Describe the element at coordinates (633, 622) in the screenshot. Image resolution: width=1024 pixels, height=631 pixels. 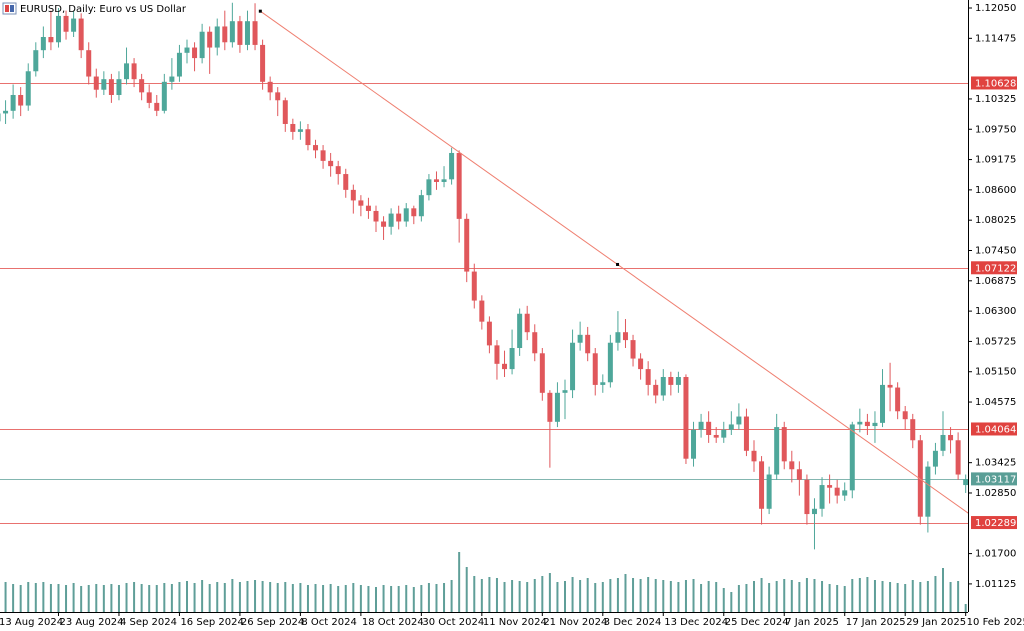
I see `x-tick-label: 3 Dec 2024` at that location.